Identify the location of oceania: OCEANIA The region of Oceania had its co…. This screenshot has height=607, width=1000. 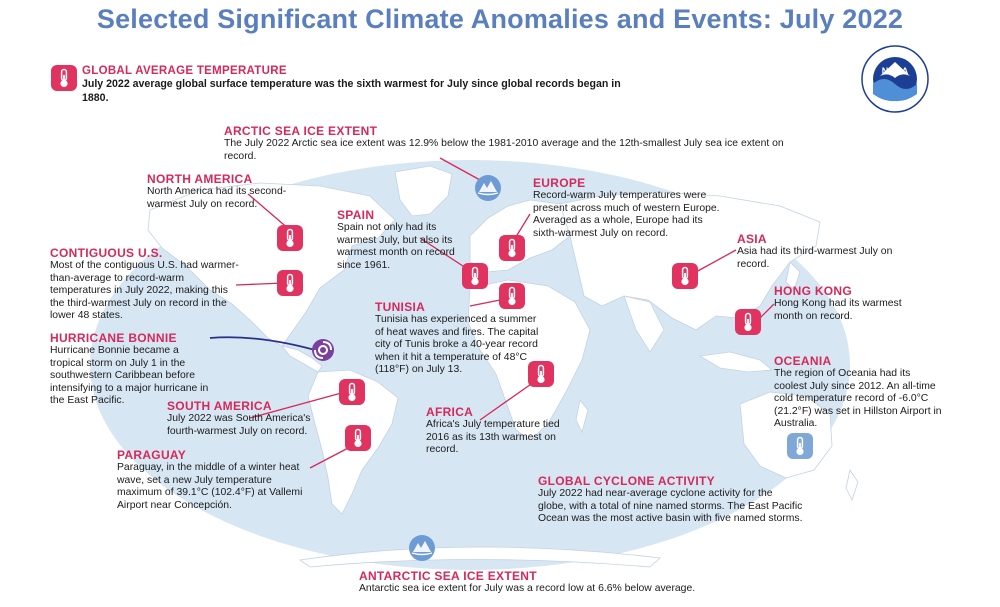
(859, 392).